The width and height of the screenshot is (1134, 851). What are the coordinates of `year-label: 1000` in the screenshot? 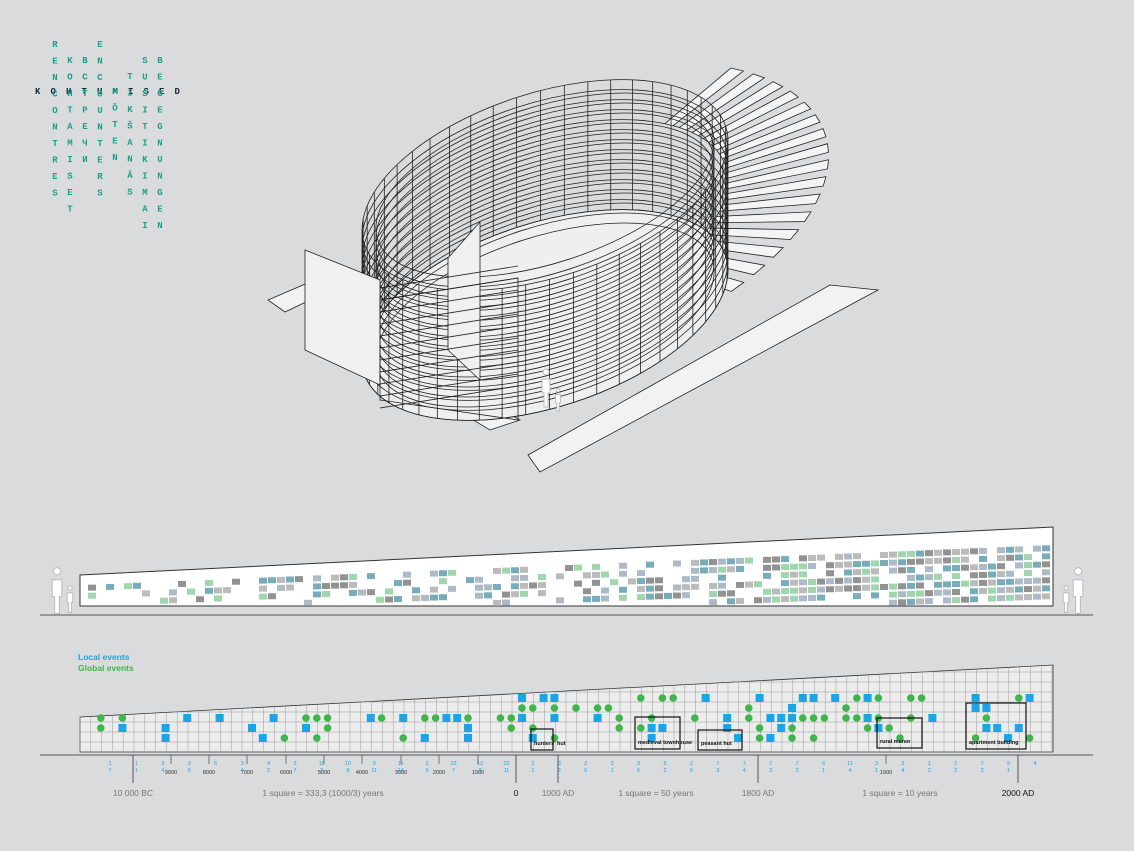 It's located at (478, 773).